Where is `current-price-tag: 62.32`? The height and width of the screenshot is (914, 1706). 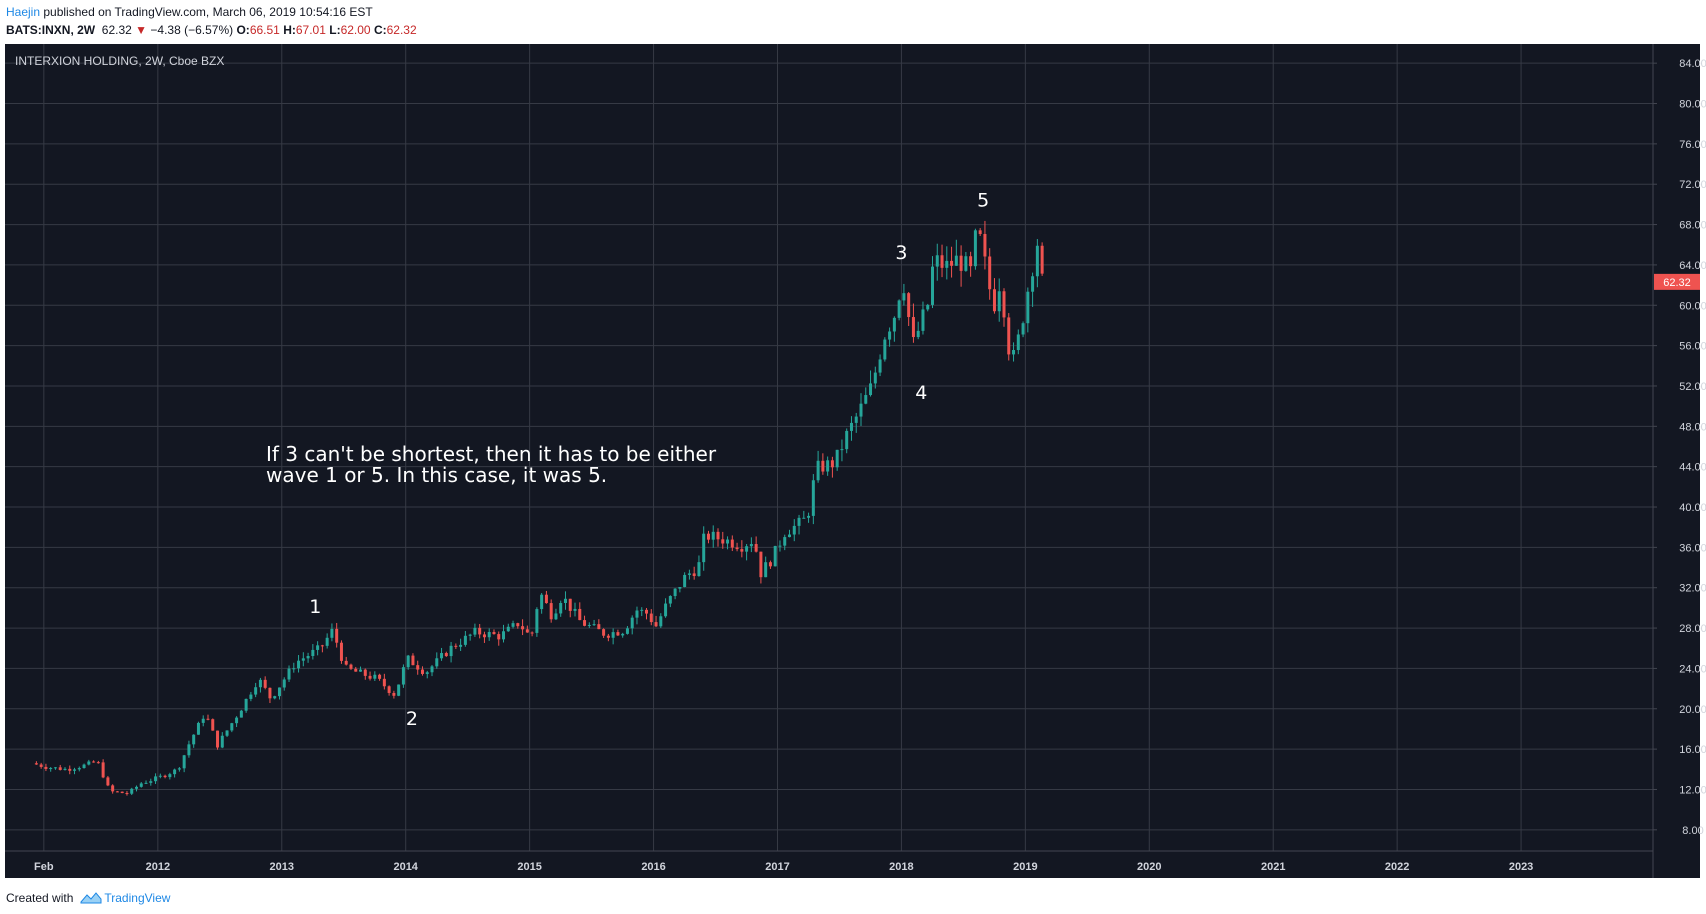
current-price-tag: 62.32 is located at coordinates (1677, 281).